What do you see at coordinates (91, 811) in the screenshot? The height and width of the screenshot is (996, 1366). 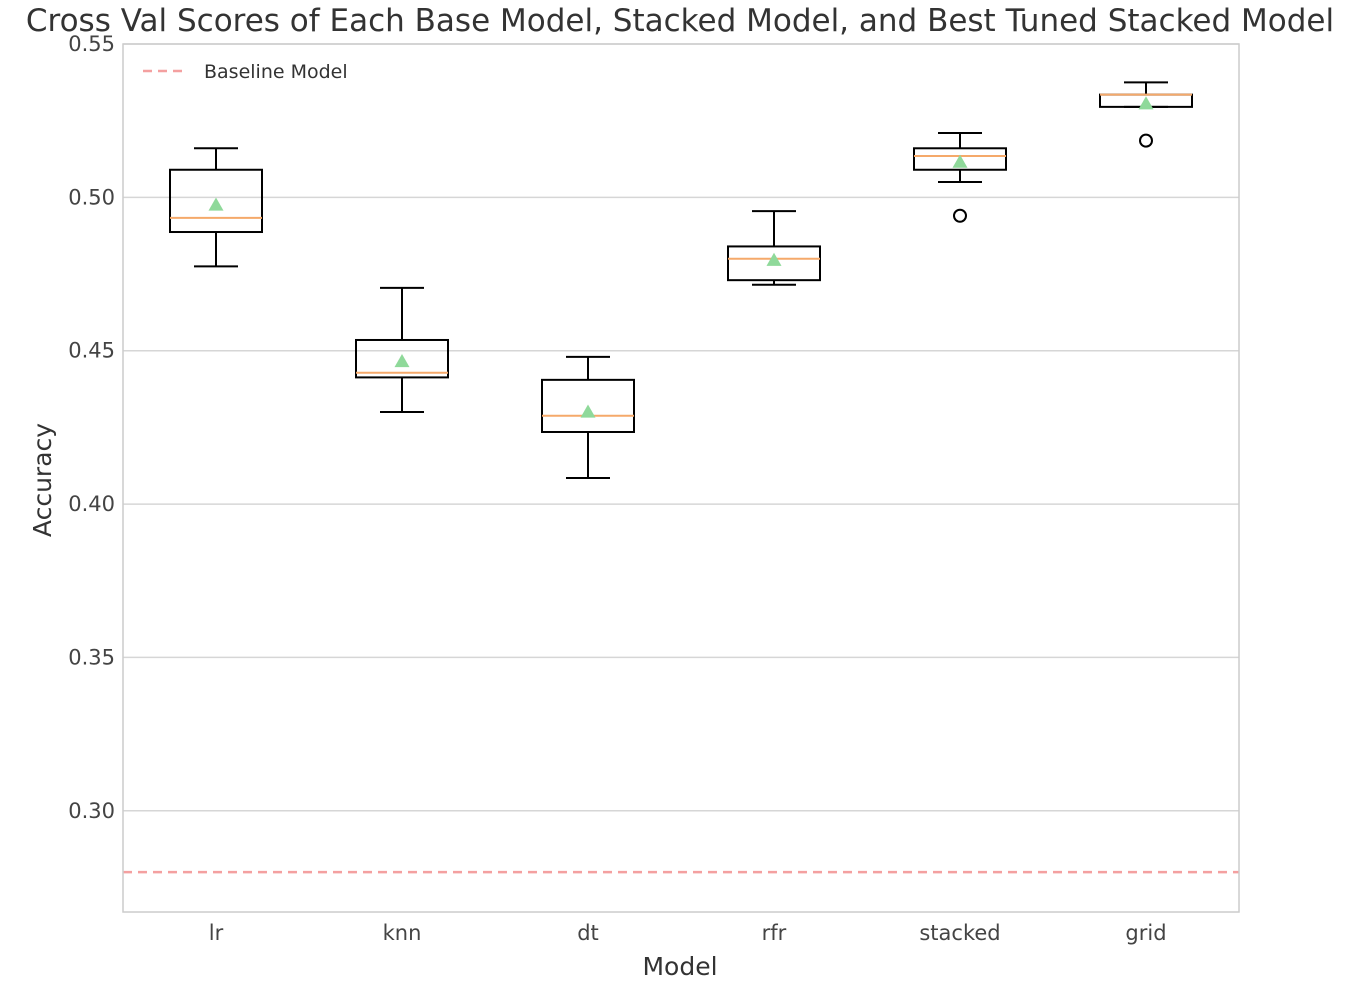 I see `y-tick-label: 0.30` at bounding box center [91, 811].